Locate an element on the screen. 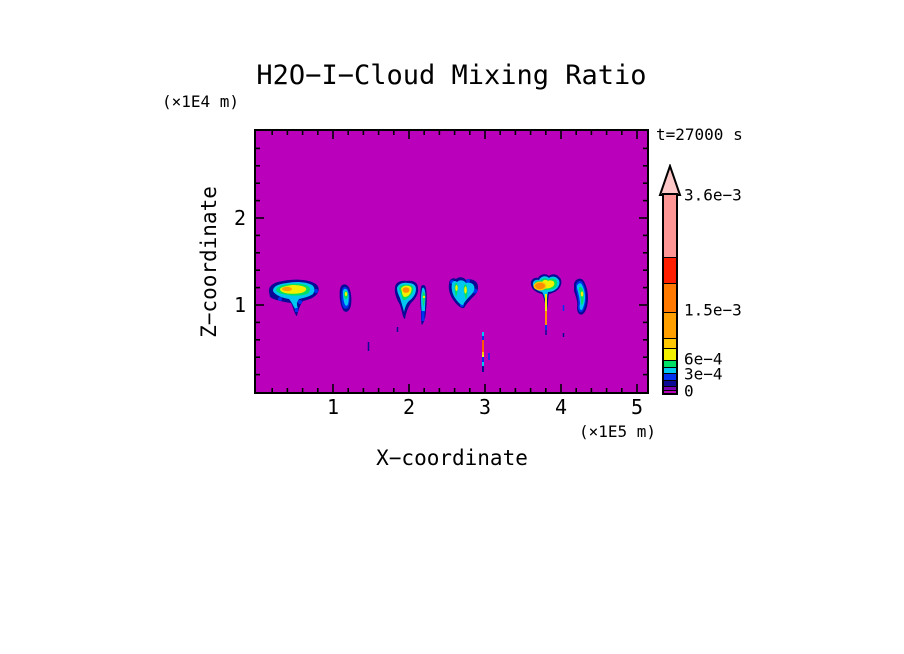 The height and width of the screenshot is (654, 904). time-annotation: t=27000 s is located at coordinates (699, 134).